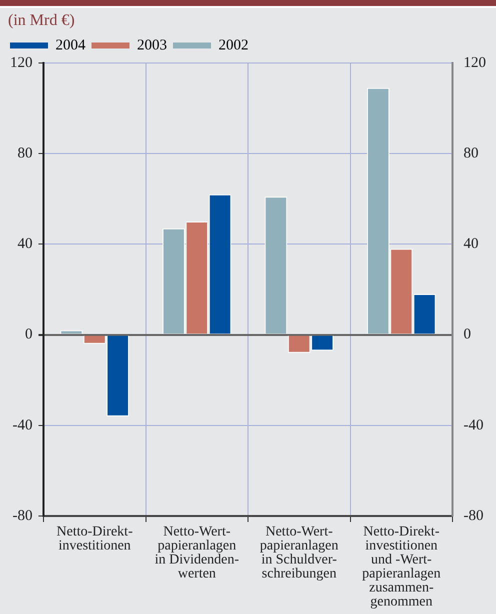  What do you see at coordinates (401, 567) in the screenshot?
I see `x-tick-label: Netto-Direkt- investitionen und -Wert- papieranlagen zusammen- genommen` at bounding box center [401, 567].